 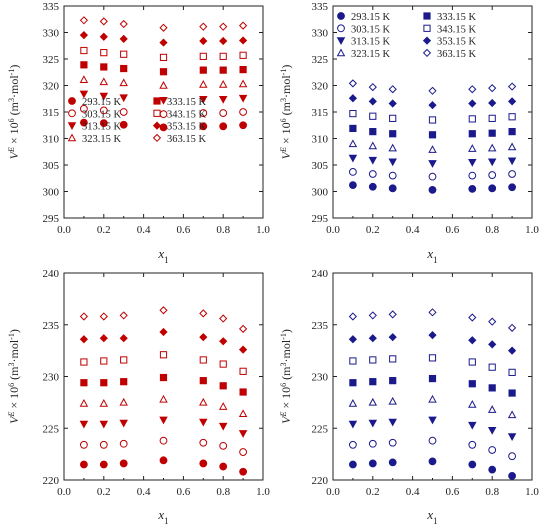 I want to click on y-tick-label: 225, so click(x=51, y=429).